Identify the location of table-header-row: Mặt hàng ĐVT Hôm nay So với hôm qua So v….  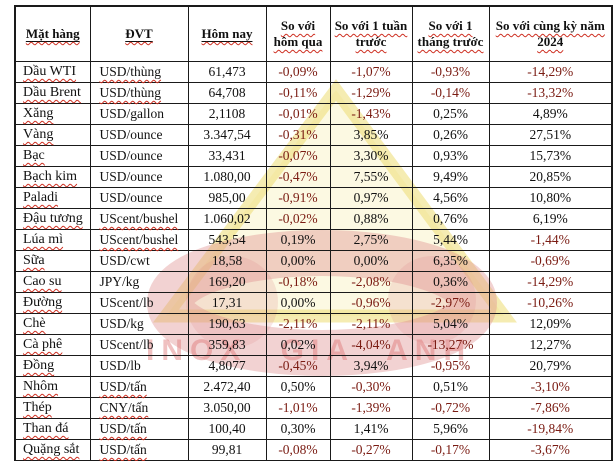
(313, 33).